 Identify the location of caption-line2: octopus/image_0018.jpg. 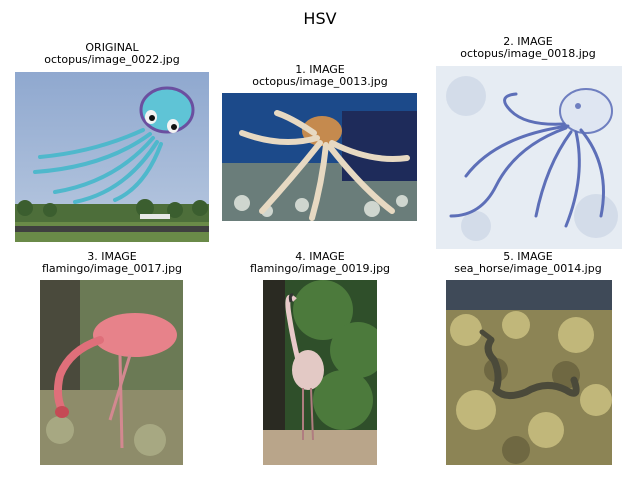
(528, 54).